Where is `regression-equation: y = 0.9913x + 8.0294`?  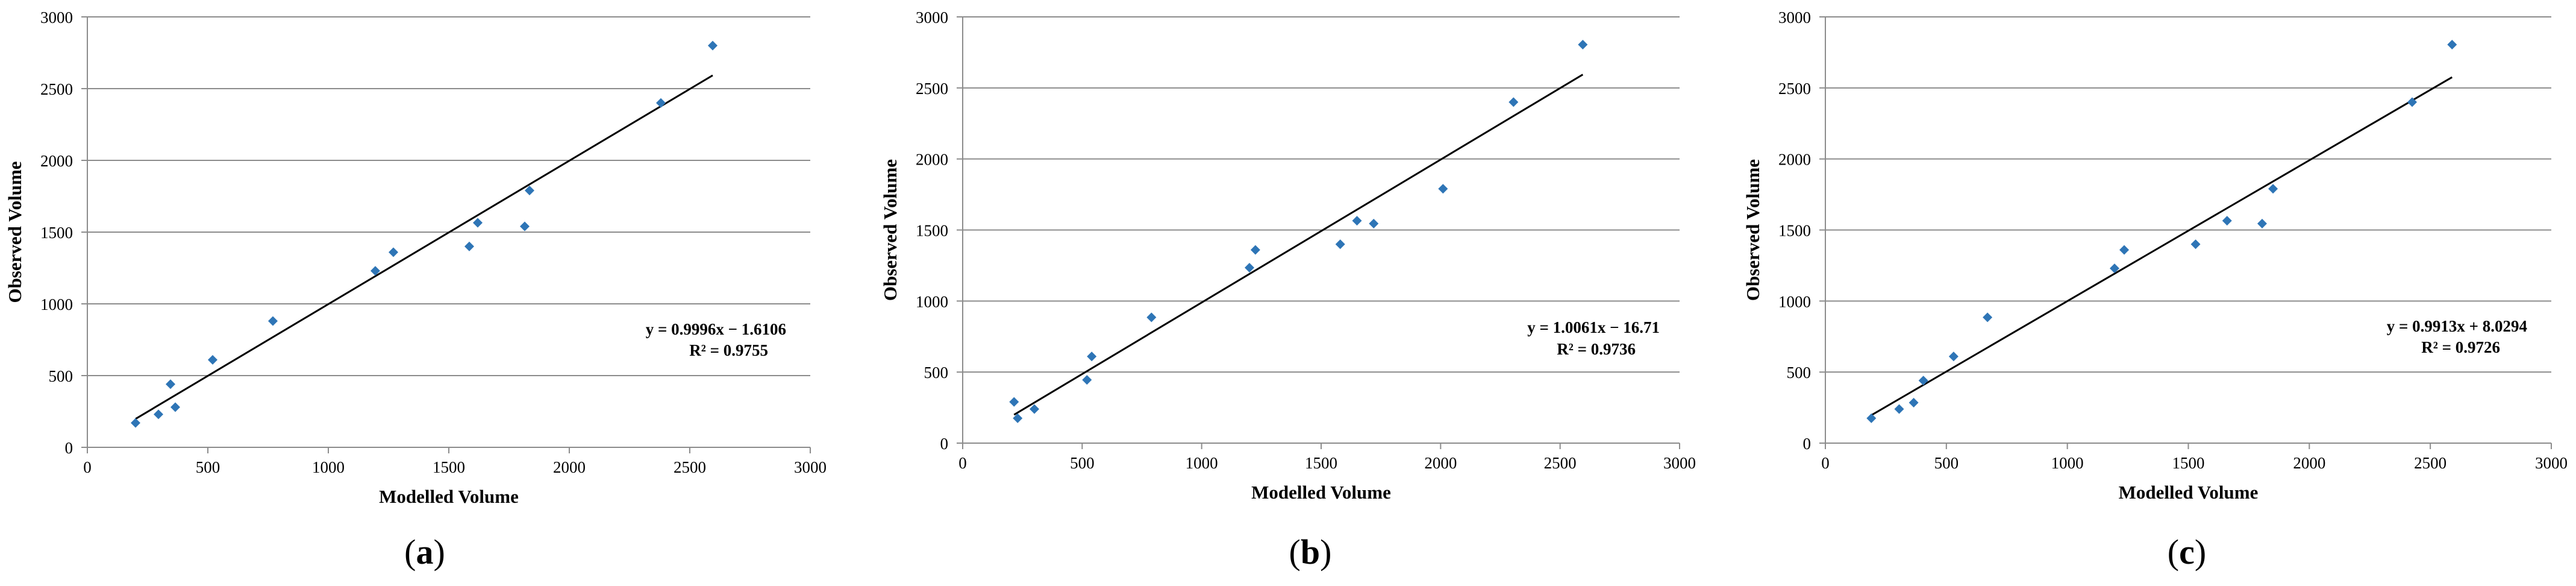
regression-equation: y = 0.9913x + 8.0294 is located at coordinates (2457, 326).